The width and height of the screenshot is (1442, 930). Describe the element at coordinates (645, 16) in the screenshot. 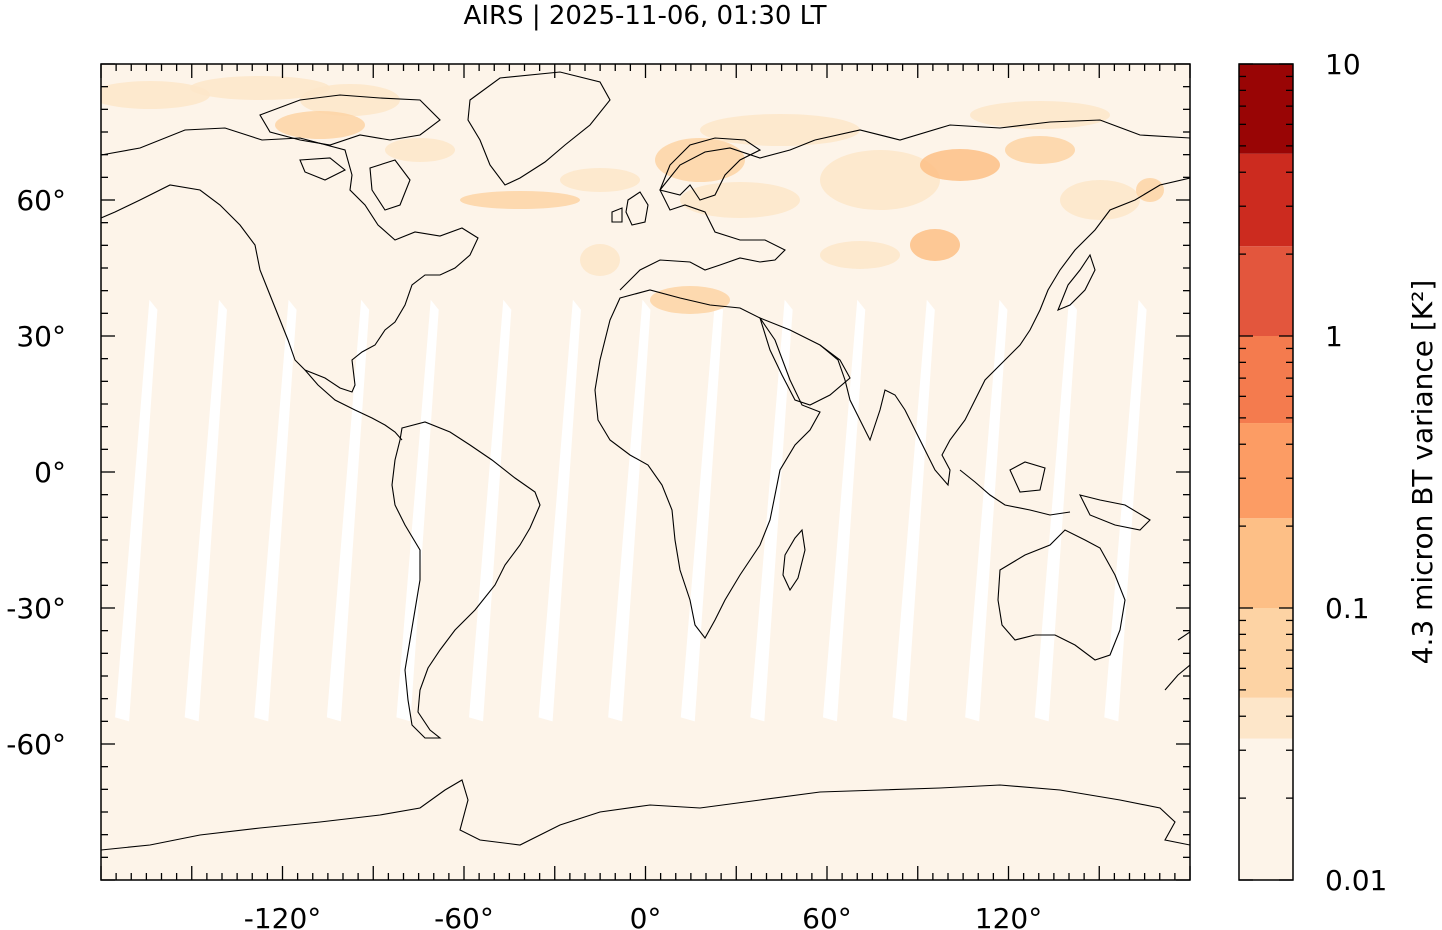

I see `map-title: AIRS | 2025-11-06, 01:30 LT` at that location.